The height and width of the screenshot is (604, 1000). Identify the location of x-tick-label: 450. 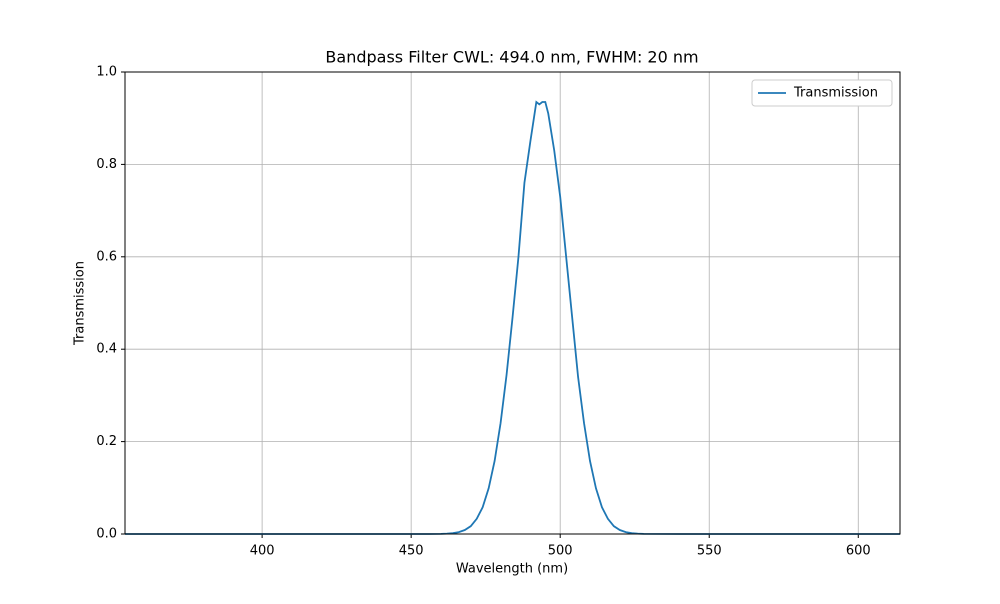
(411, 551).